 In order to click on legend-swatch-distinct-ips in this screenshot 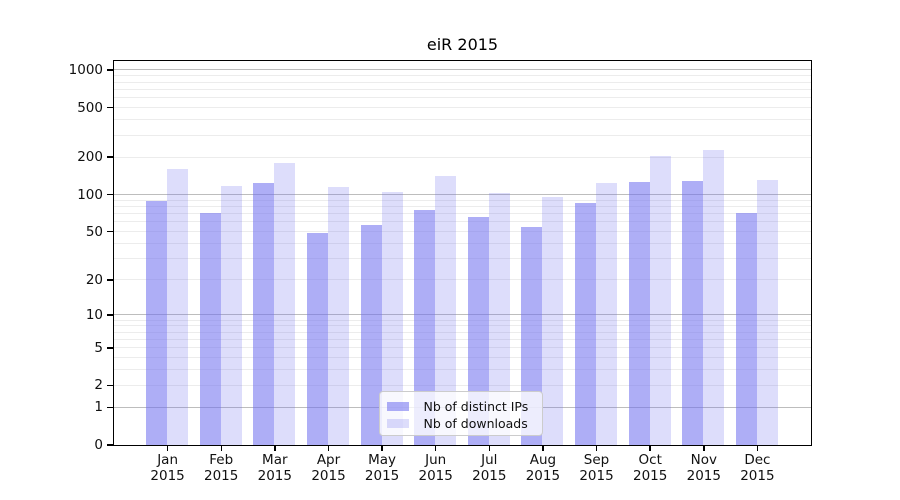, I will do `click(397, 406)`.